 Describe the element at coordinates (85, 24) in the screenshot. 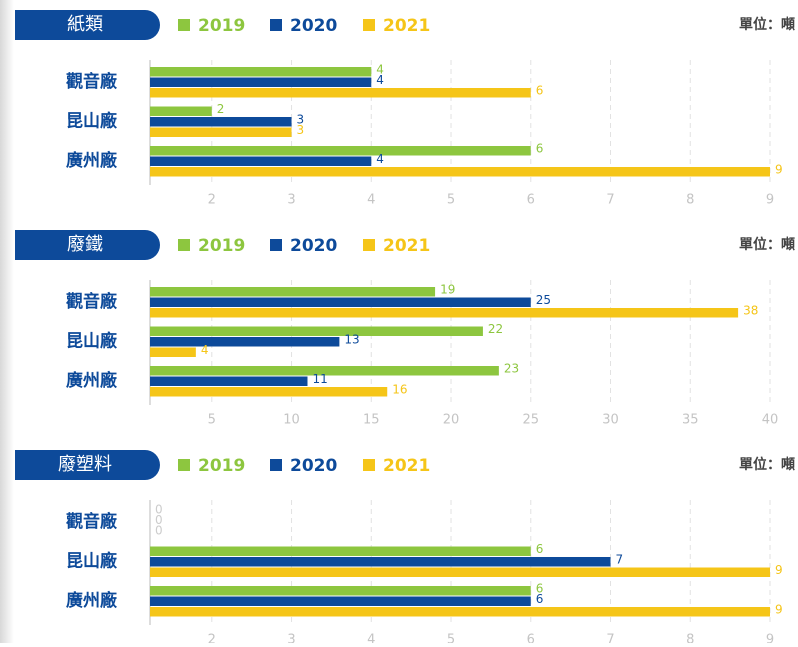

I see `chart-title: 紙類` at that location.